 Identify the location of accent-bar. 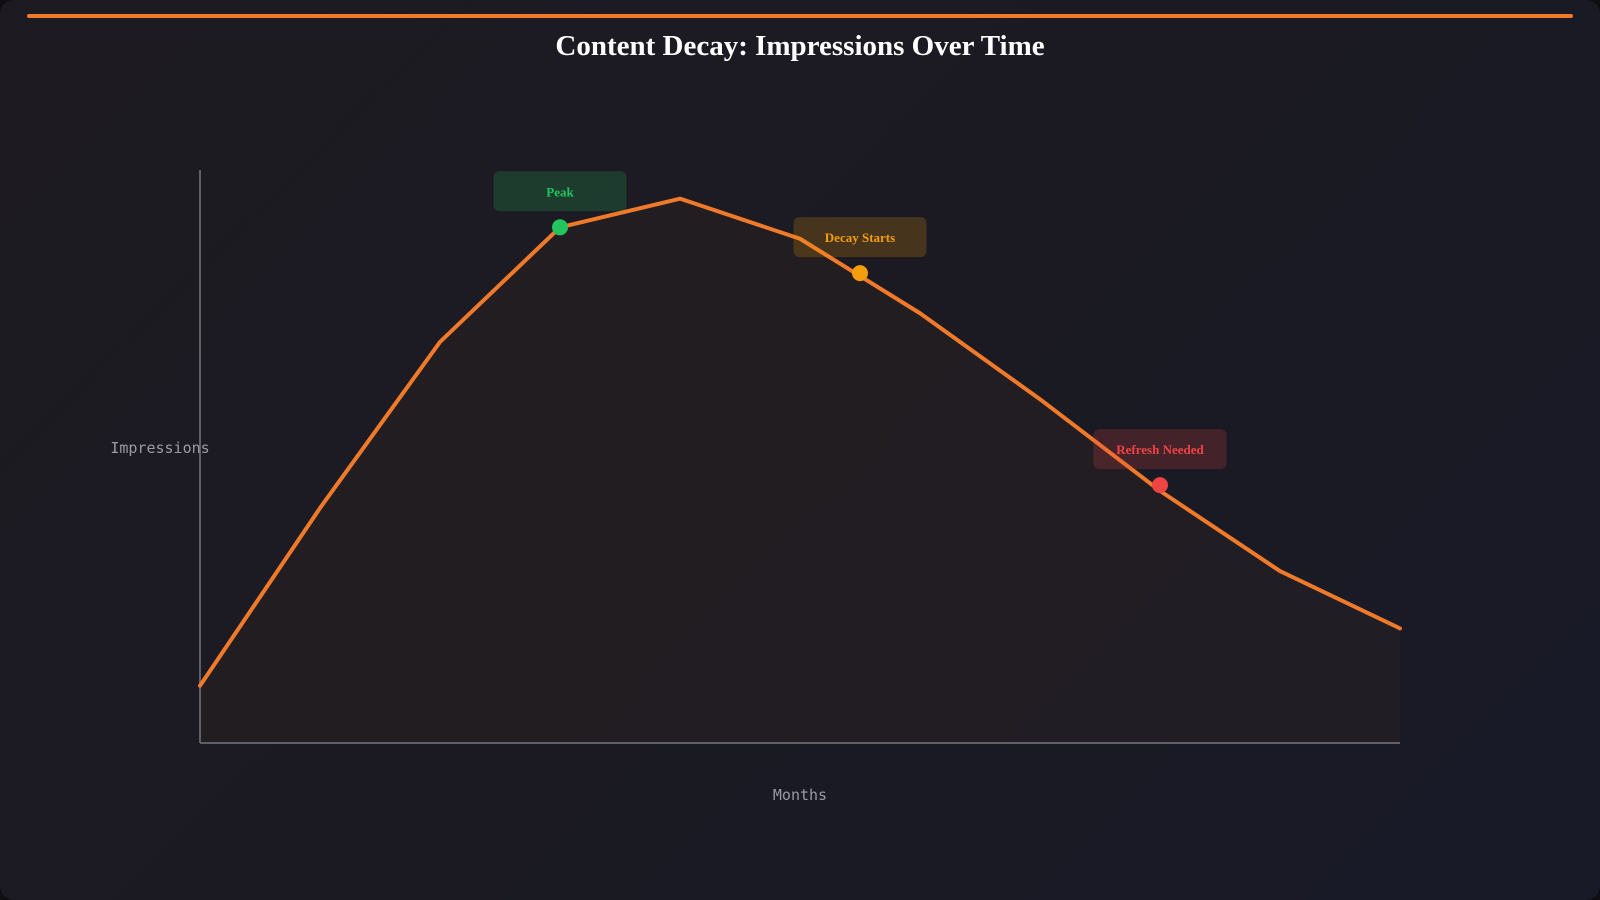
(800, 16).